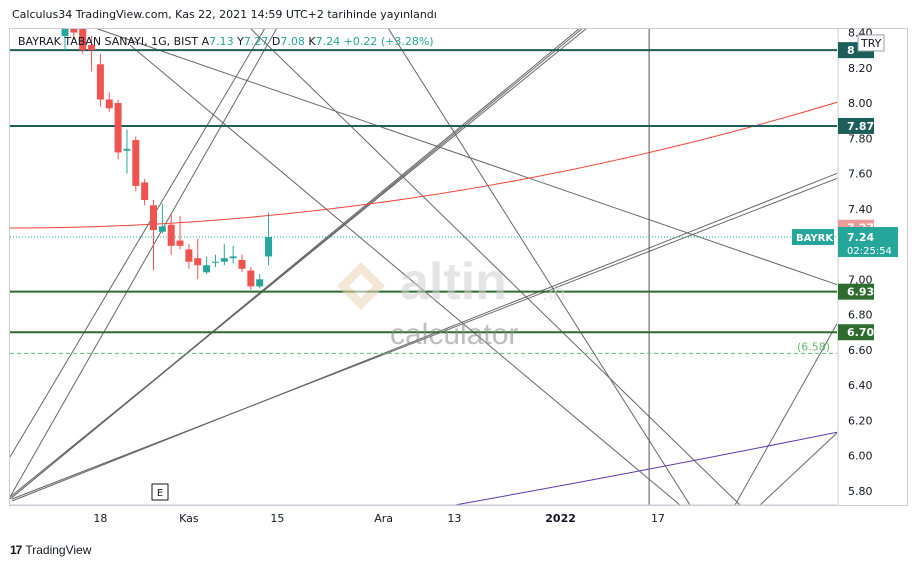 The height and width of the screenshot is (568, 916). What do you see at coordinates (860, 420) in the screenshot?
I see `y-tick-label: 6.20` at bounding box center [860, 420].